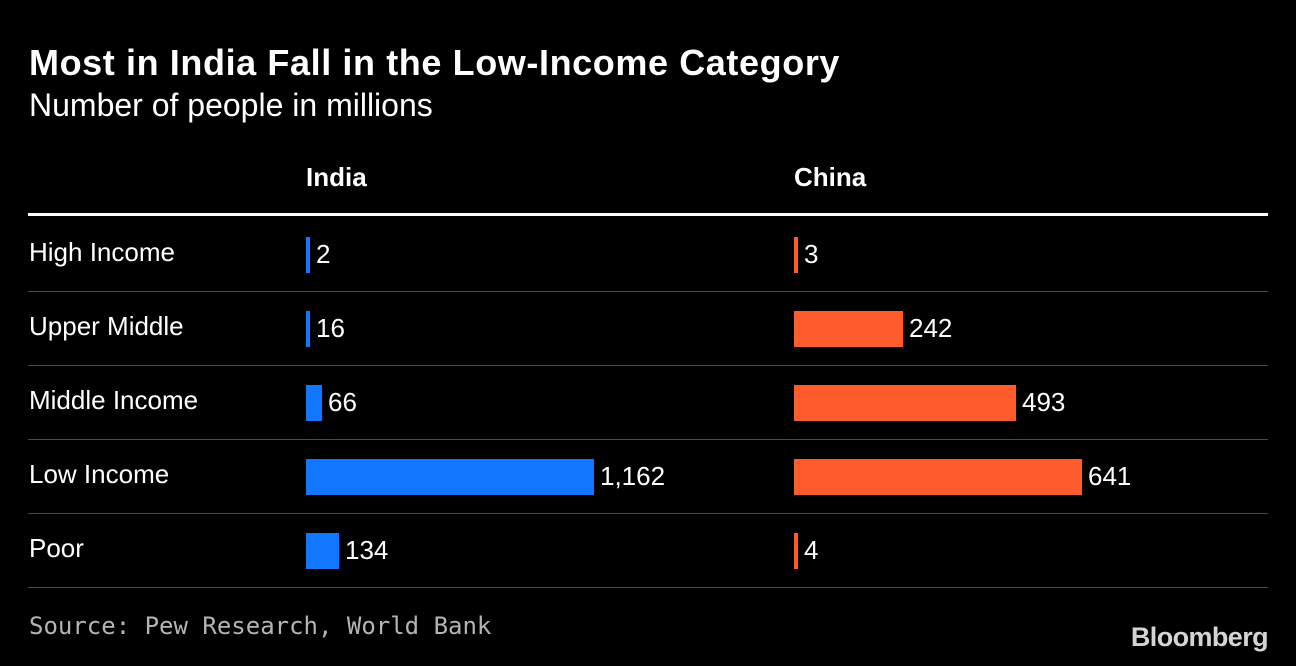 The height and width of the screenshot is (666, 1296). I want to click on chart-row: Upper Middle 16 242, so click(648, 328).